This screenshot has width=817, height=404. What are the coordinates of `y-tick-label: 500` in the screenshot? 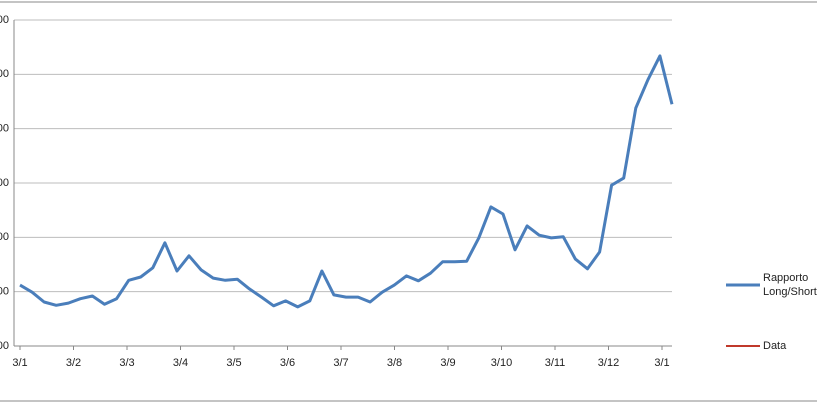 It's located at (4, 129).